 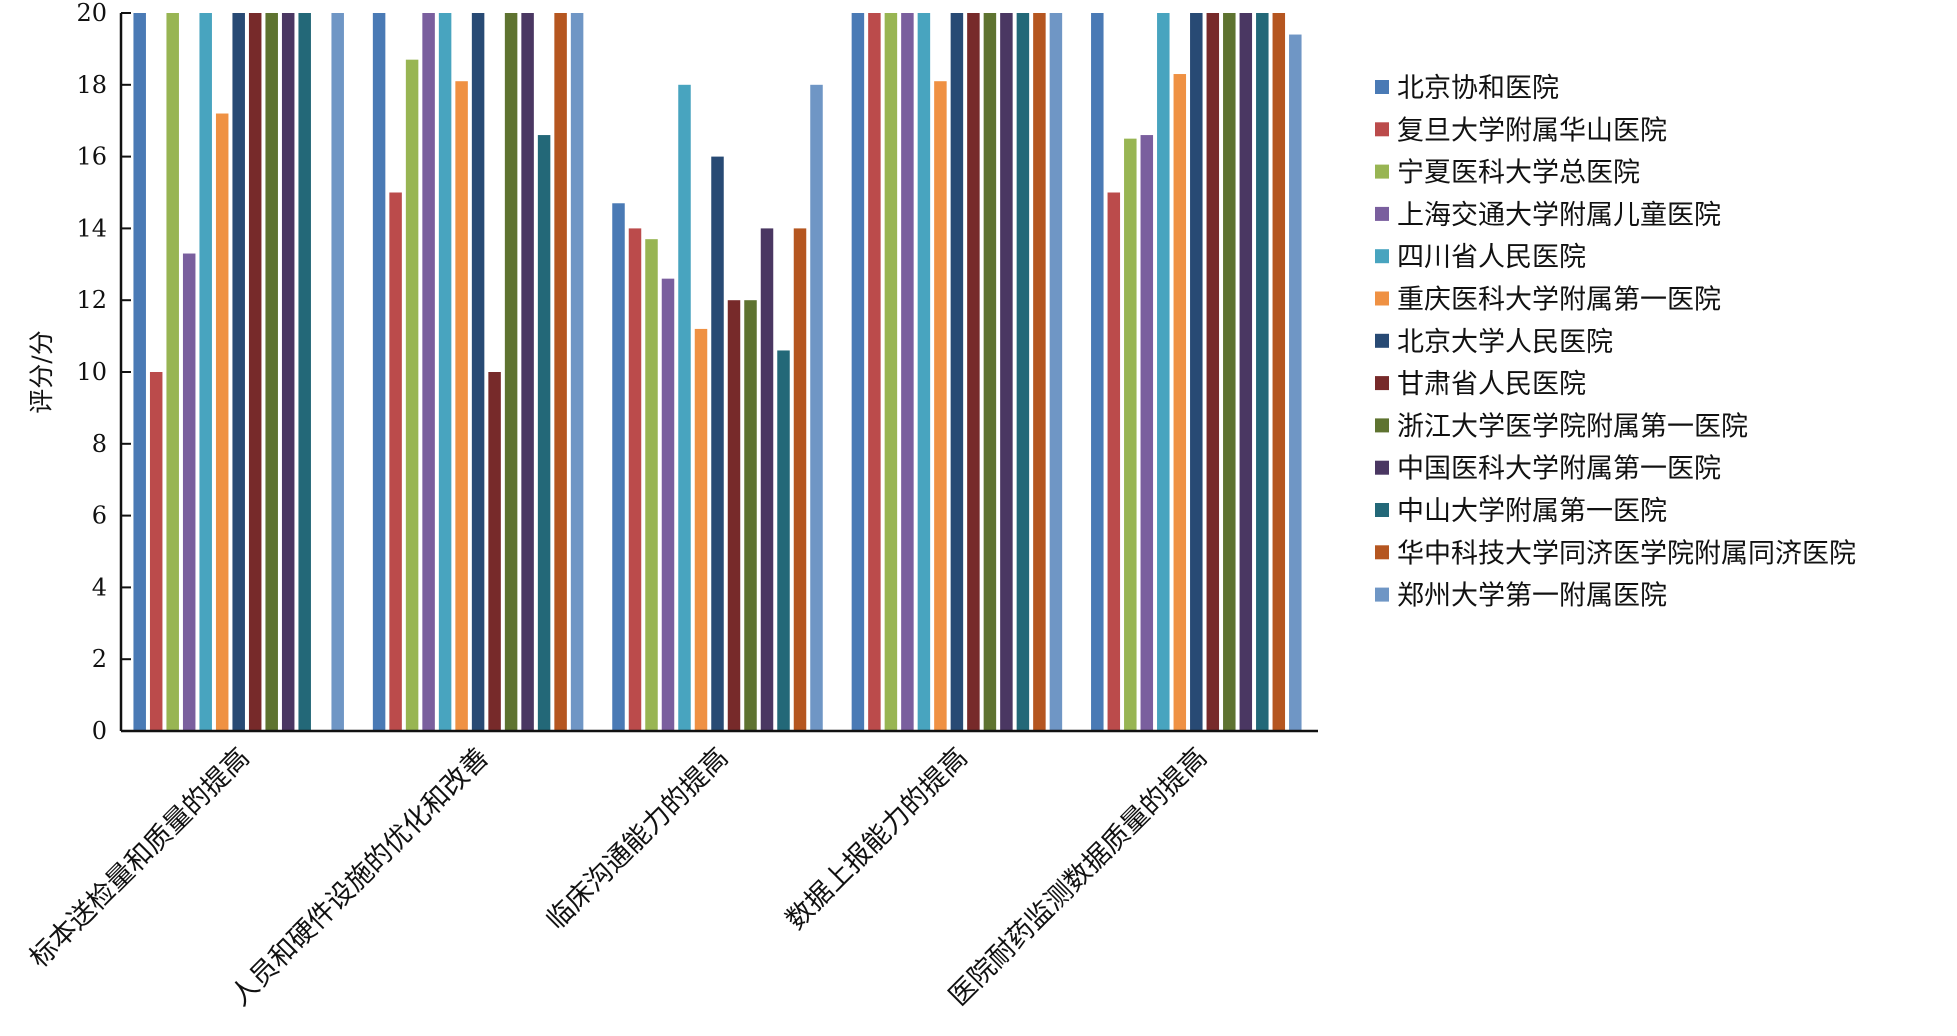 What do you see at coordinates (1559, 215) in the screenshot?
I see `legend-label: 上海交通大学附属儿童医院` at bounding box center [1559, 215].